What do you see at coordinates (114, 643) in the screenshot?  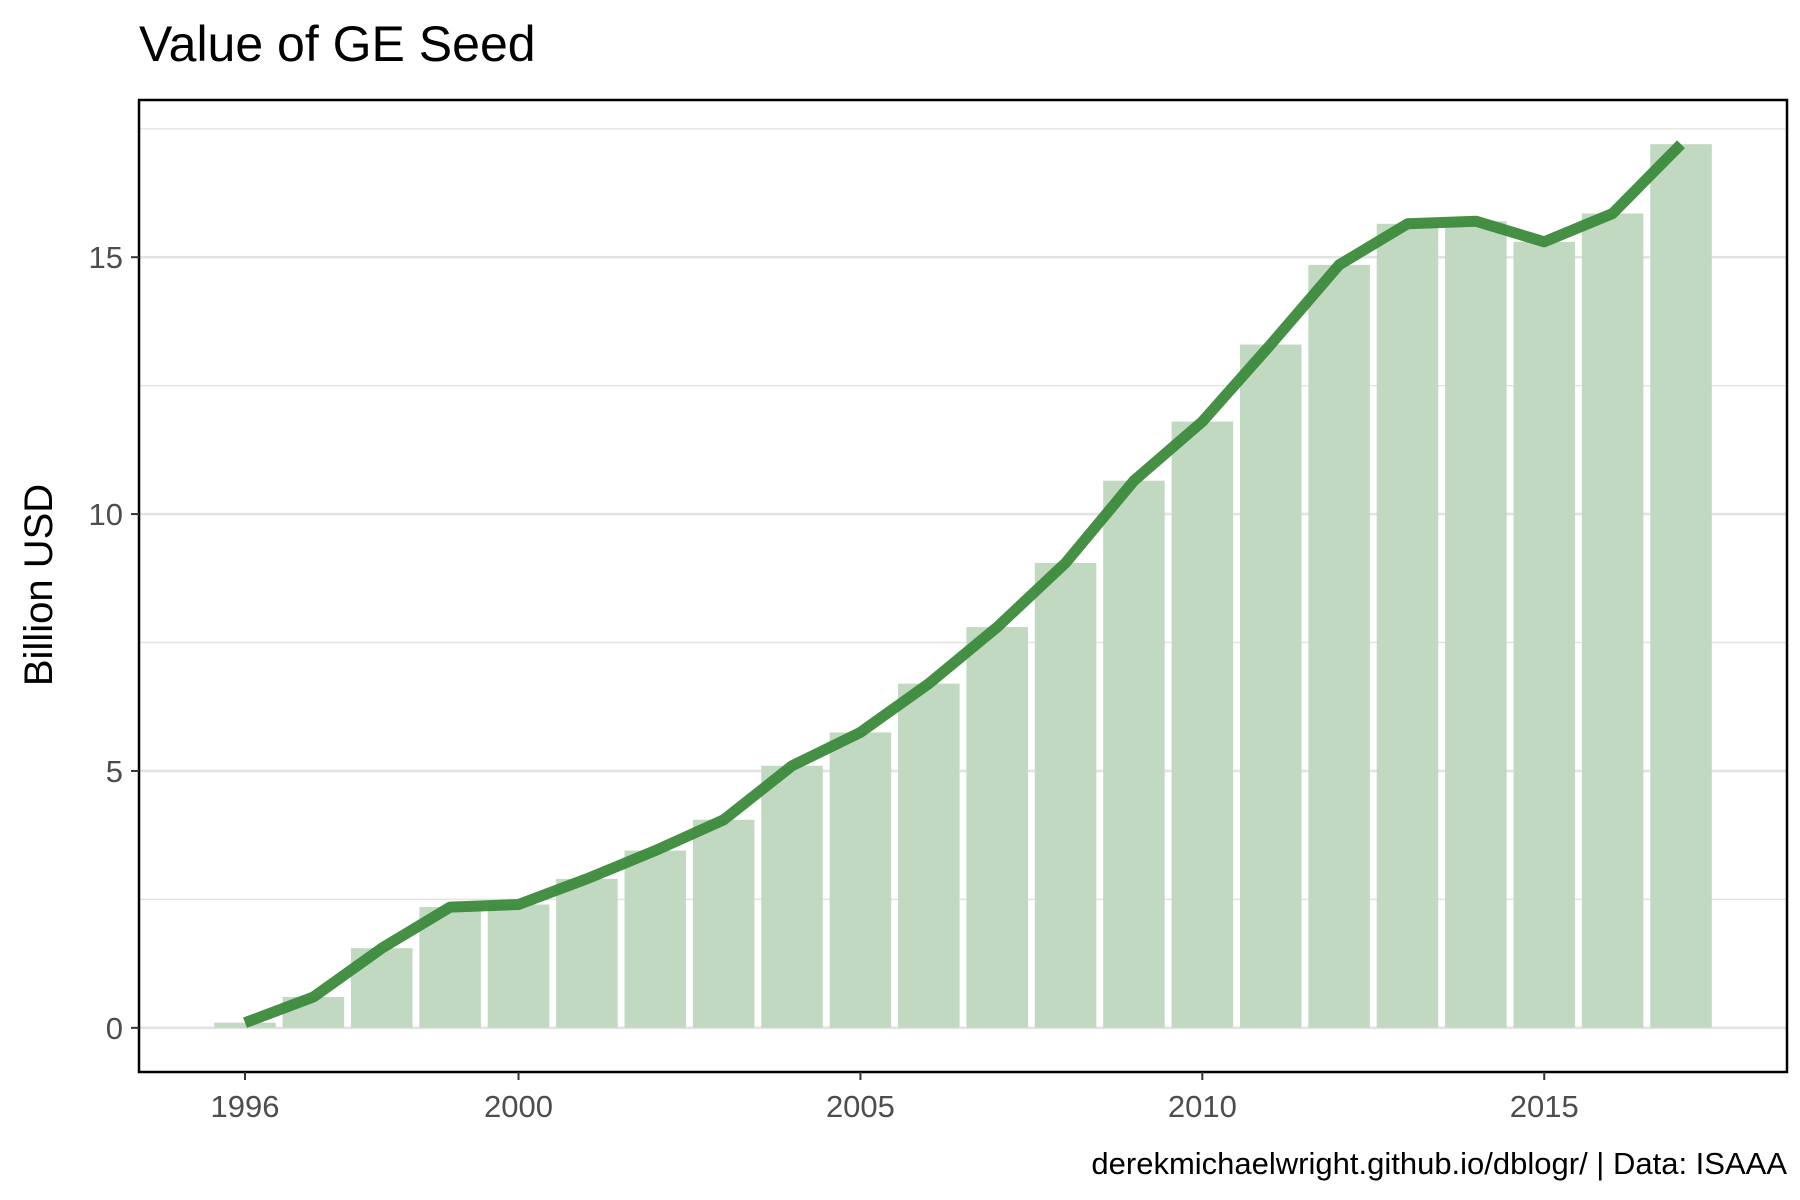 I see `y-axis: 0 5 10 15` at bounding box center [114, 643].